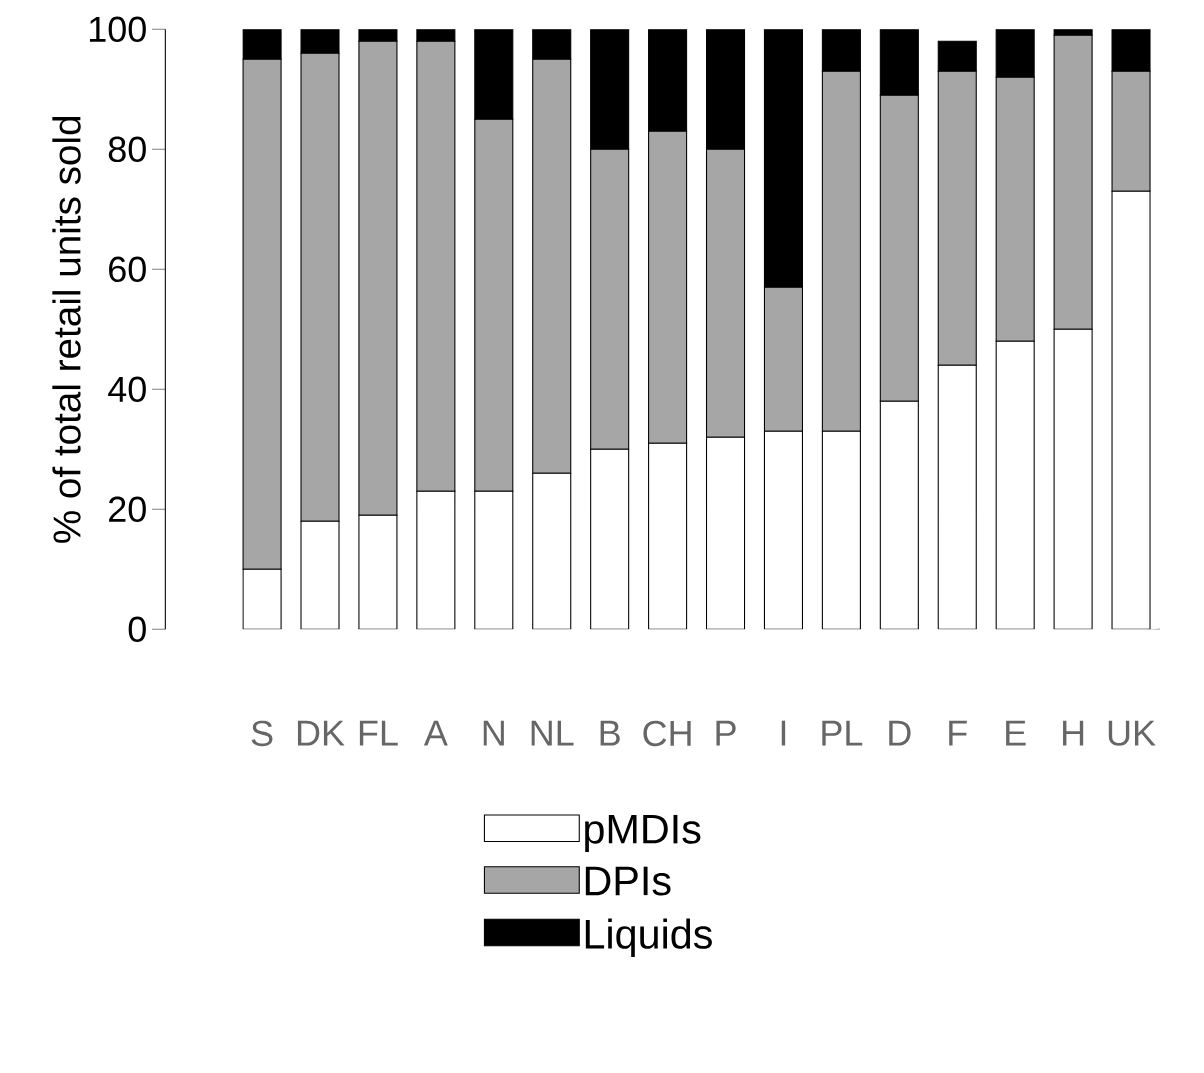  Describe the element at coordinates (783, 733) in the screenshot. I see `x-tick-label: I` at that location.